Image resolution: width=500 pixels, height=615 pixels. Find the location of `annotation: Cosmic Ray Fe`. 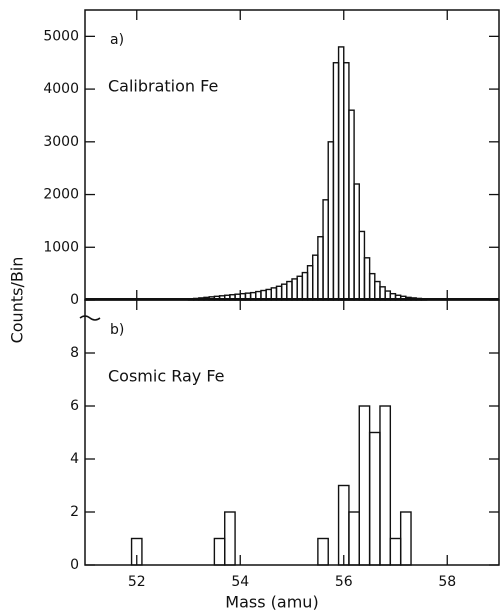

annotation: Cosmic Ray Fe is located at coordinates (166, 376).